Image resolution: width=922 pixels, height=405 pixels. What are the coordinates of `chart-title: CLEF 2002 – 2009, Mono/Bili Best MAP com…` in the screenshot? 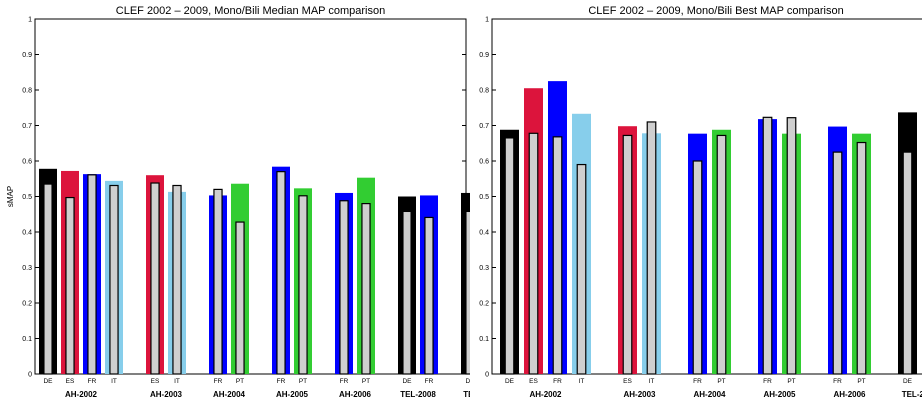 It's located at (715, 11).